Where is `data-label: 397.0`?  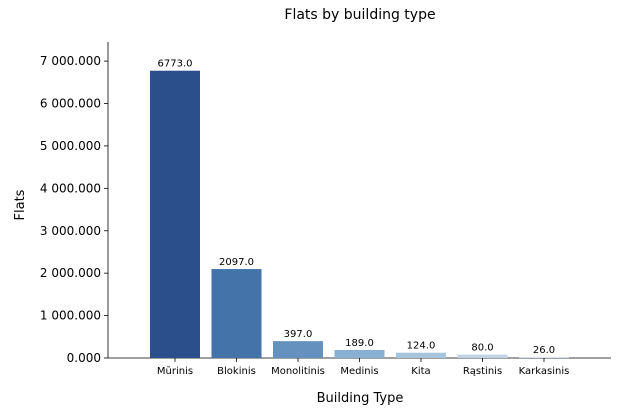 data-label: 397.0 is located at coordinates (298, 334).